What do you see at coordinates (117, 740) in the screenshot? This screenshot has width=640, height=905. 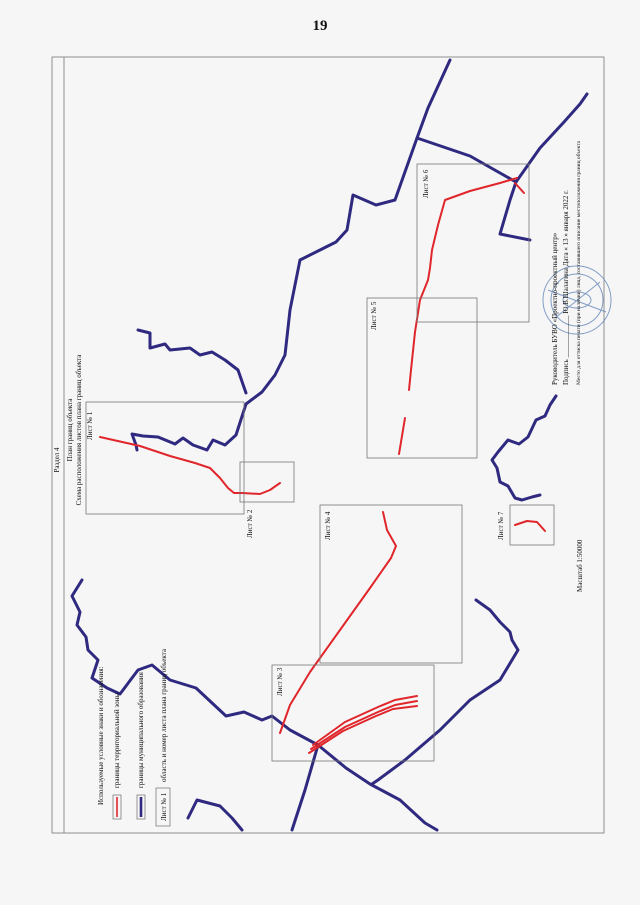 I see `legend-label-zone: границы территориальной зоны` at bounding box center [117, 740].